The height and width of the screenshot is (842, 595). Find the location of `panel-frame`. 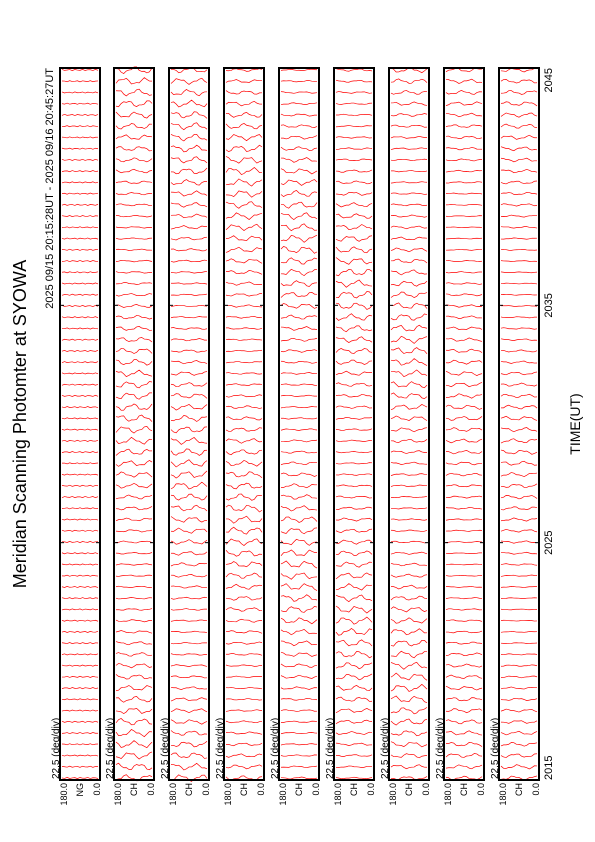

panel-frame is located at coordinates (189, 424).